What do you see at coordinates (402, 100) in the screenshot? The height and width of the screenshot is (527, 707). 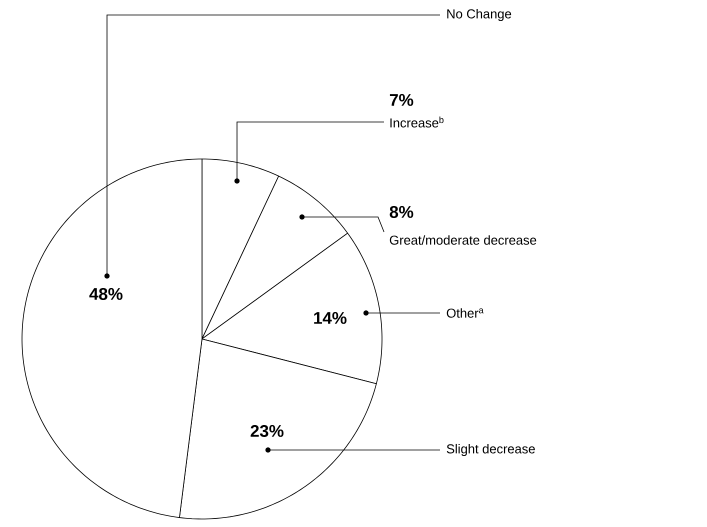 I see `data-label: 7%` at bounding box center [402, 100].